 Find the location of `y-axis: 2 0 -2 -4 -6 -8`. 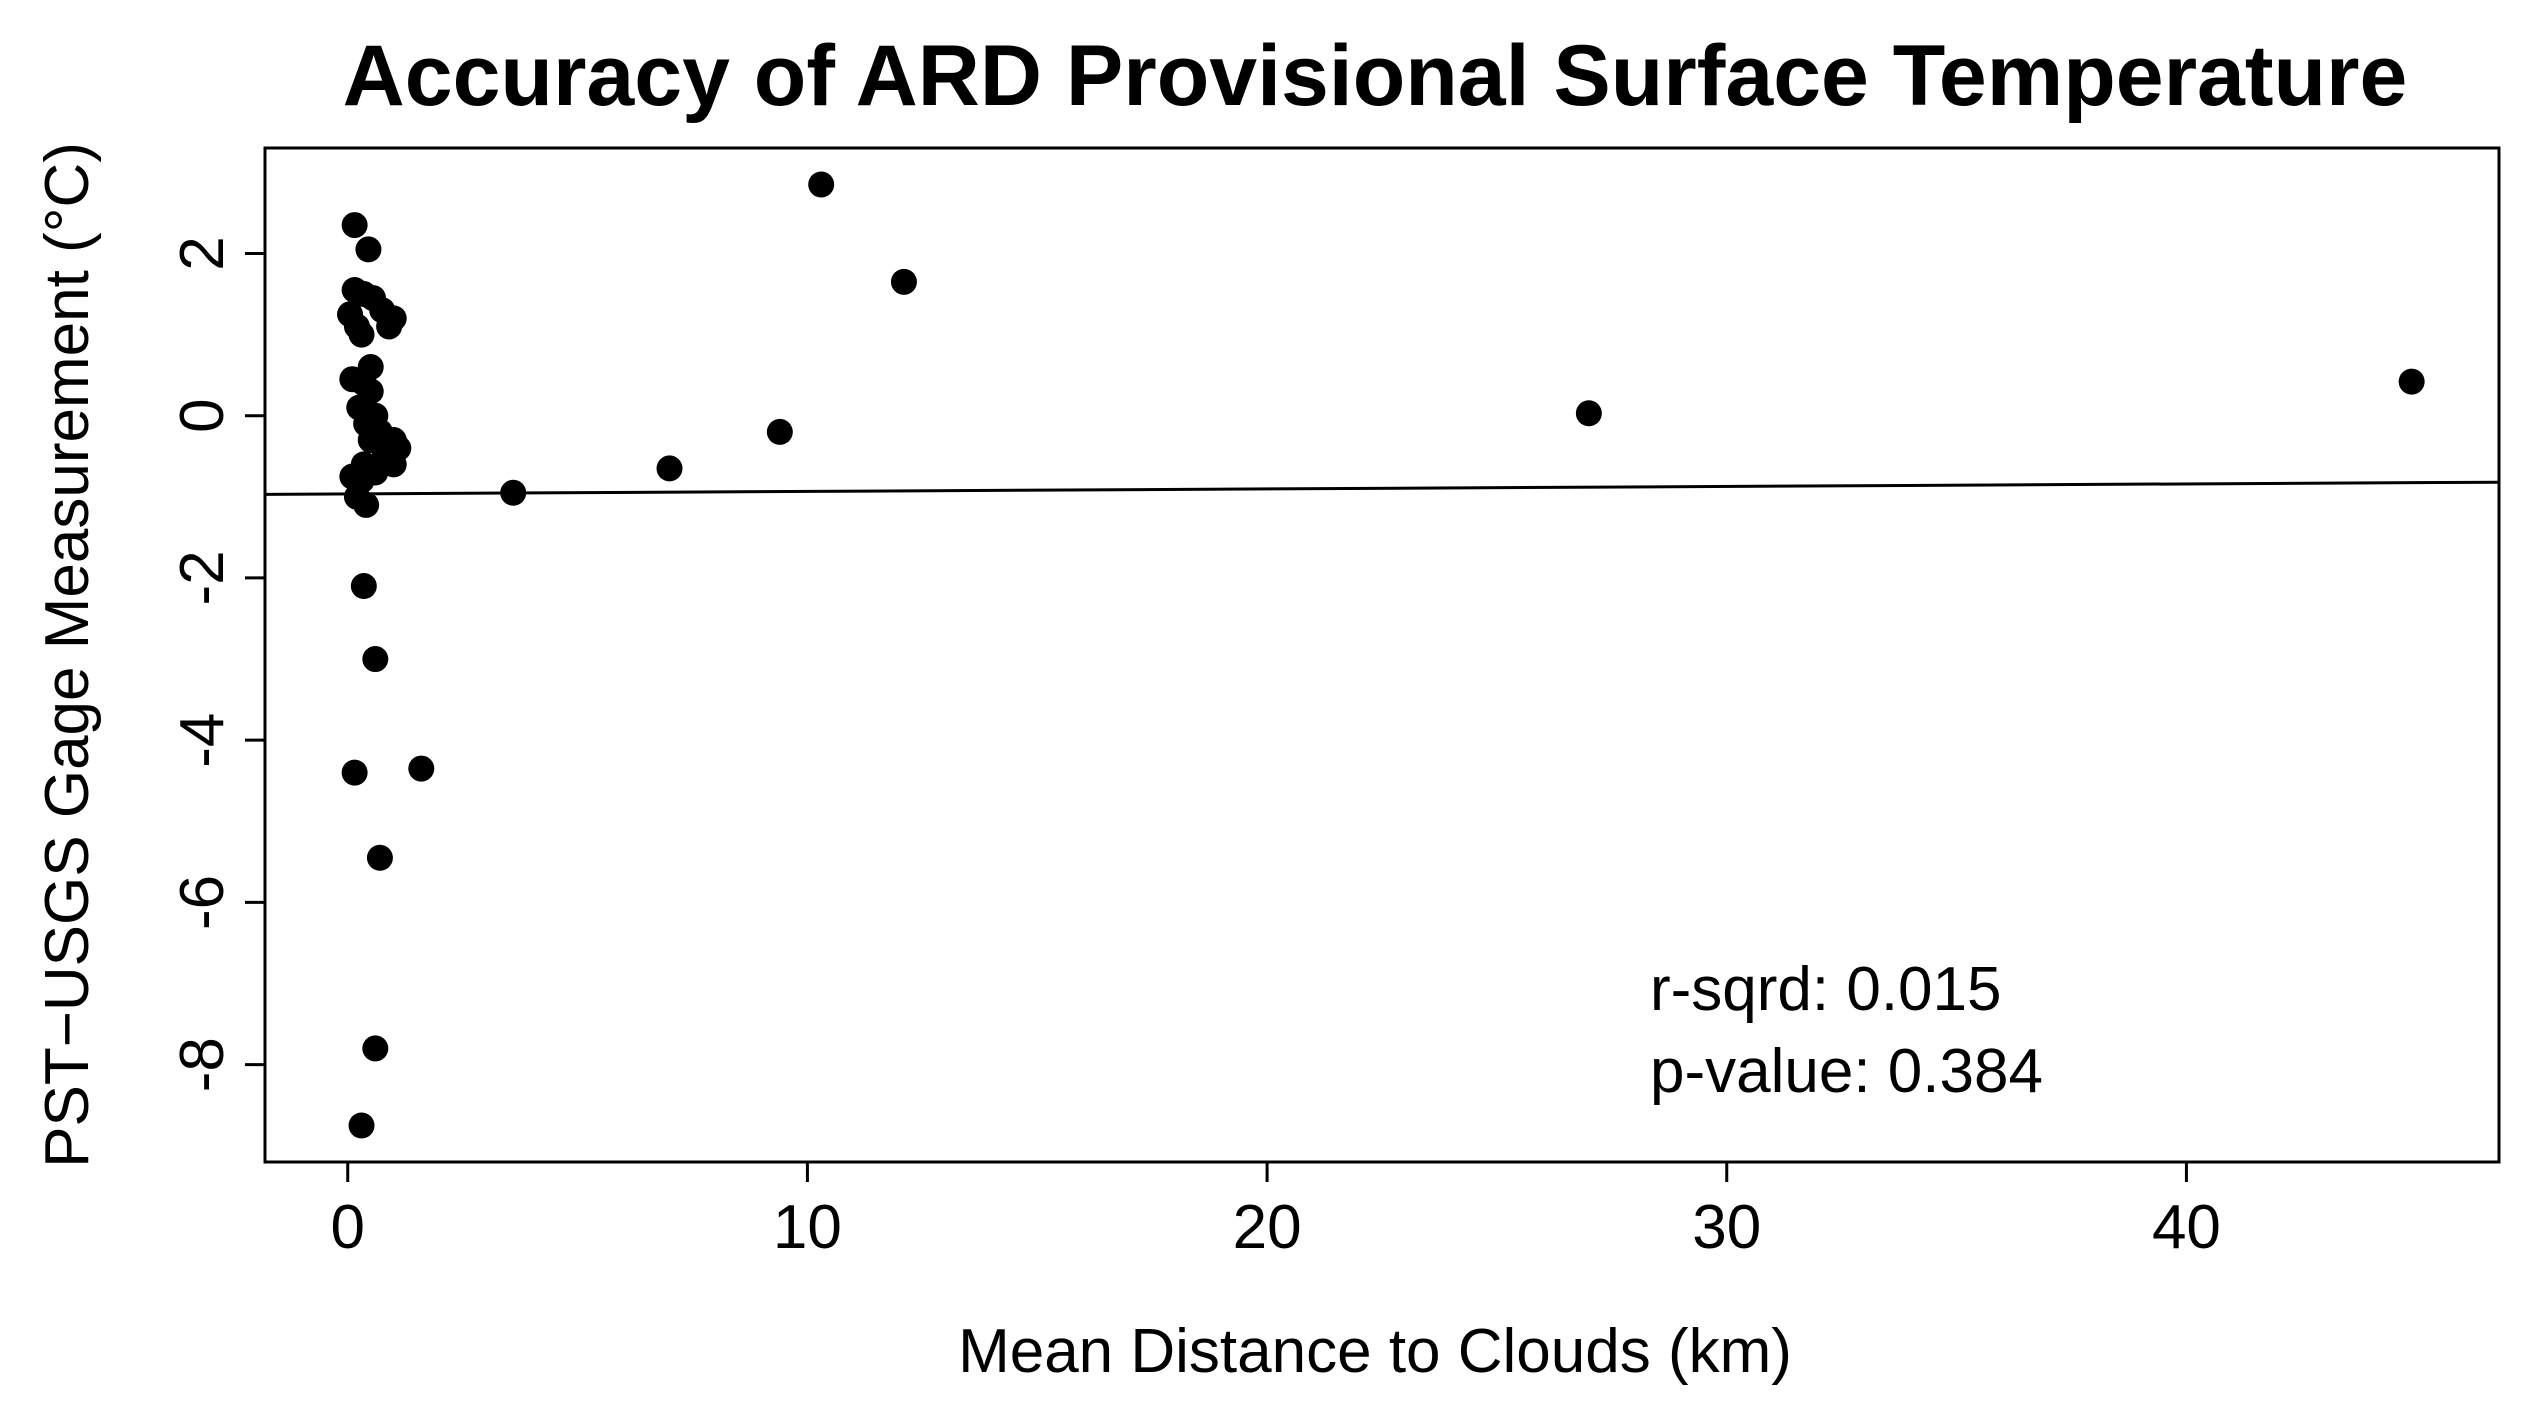

y-axis: 2 0 -2 -4 -6 -8 is located at coordinates (217, 664).